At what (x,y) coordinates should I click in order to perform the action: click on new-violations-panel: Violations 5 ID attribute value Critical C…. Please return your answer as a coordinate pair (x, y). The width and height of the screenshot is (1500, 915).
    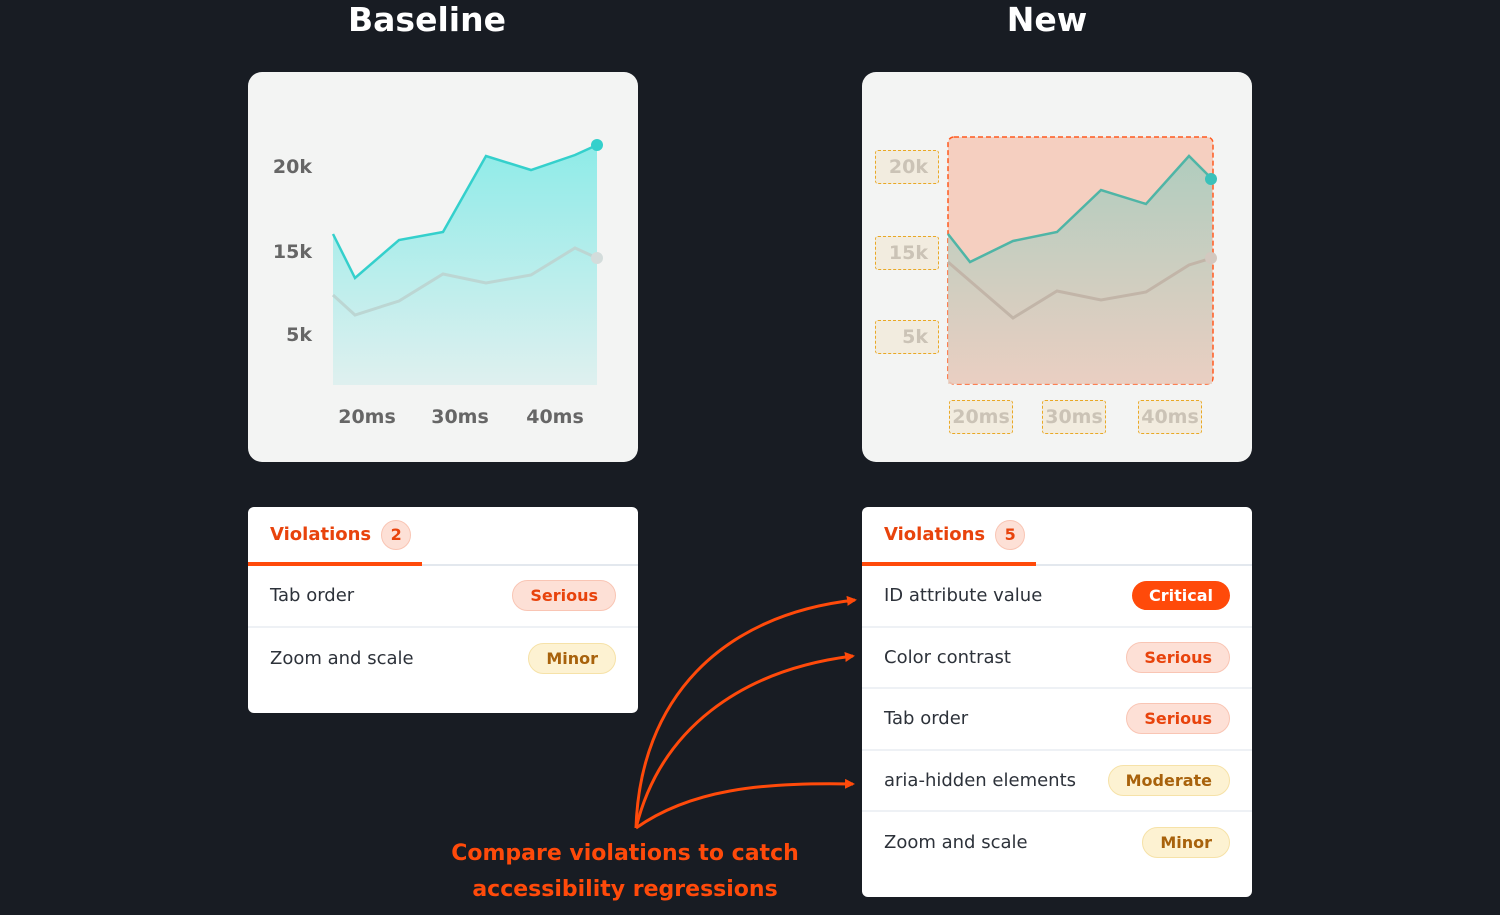
    Looking at the image, I should click on (1057, 702).